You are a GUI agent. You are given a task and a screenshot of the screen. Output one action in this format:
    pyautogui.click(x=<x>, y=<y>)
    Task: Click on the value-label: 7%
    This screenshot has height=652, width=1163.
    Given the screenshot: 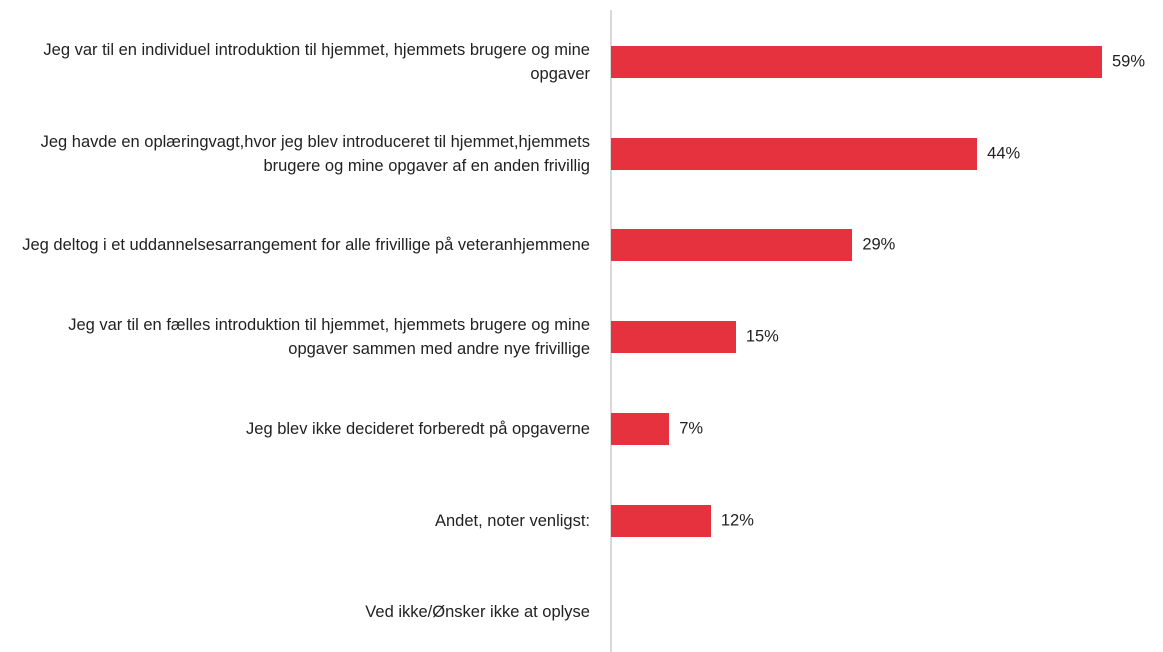 What is the action you would take?
    pyautogui.click(x=691, y=428)
    